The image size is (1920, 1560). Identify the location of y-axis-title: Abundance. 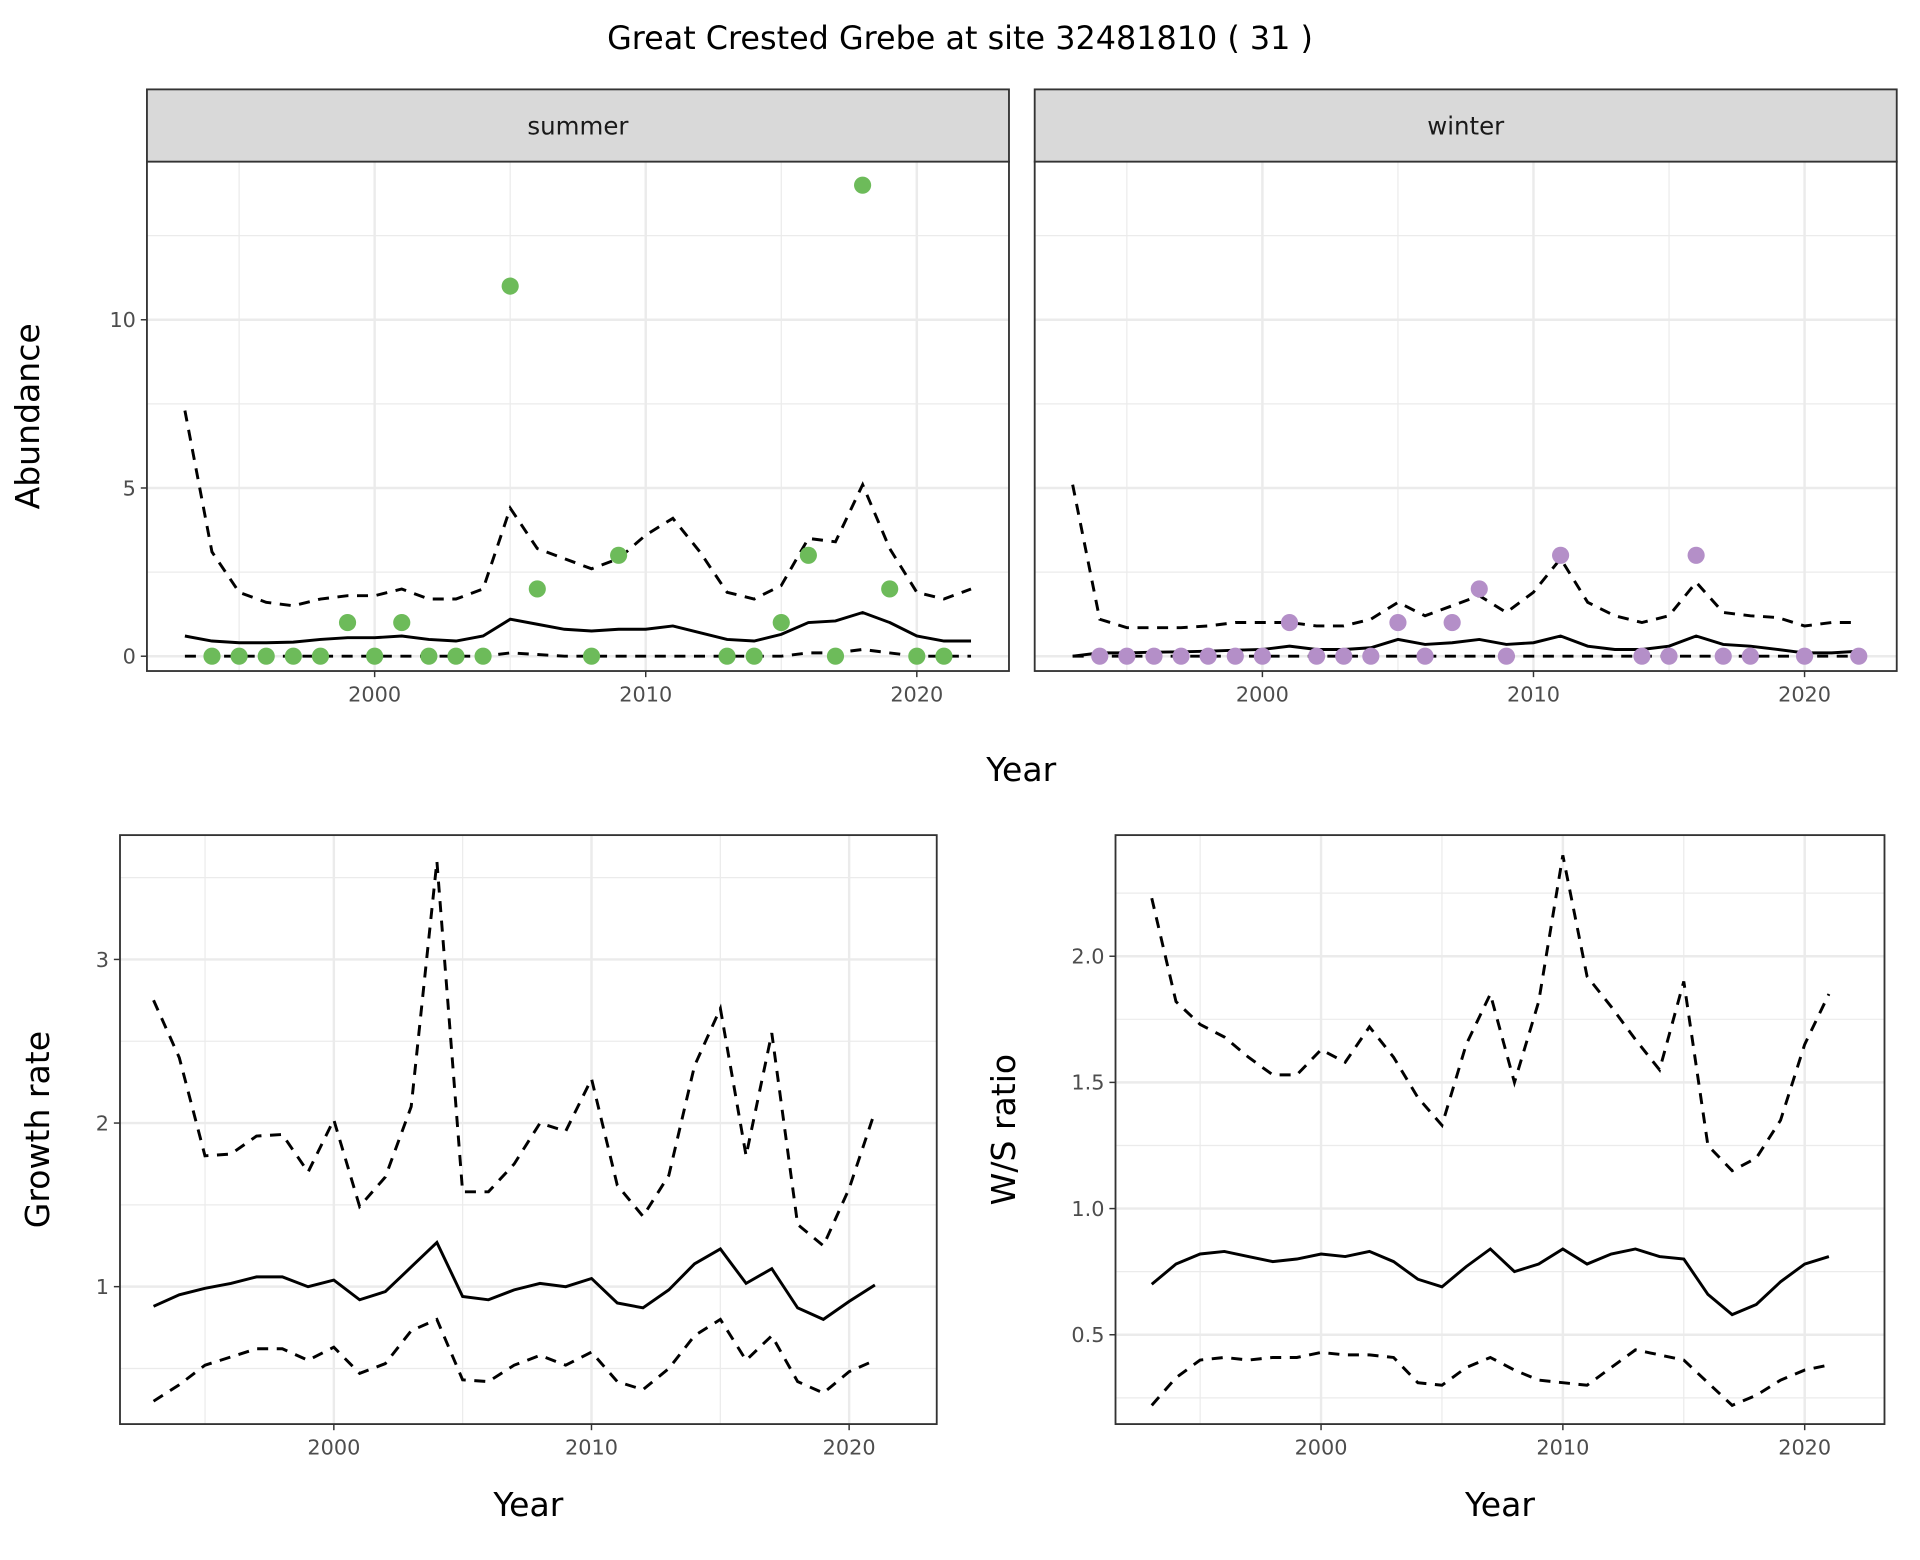
(27, 416).